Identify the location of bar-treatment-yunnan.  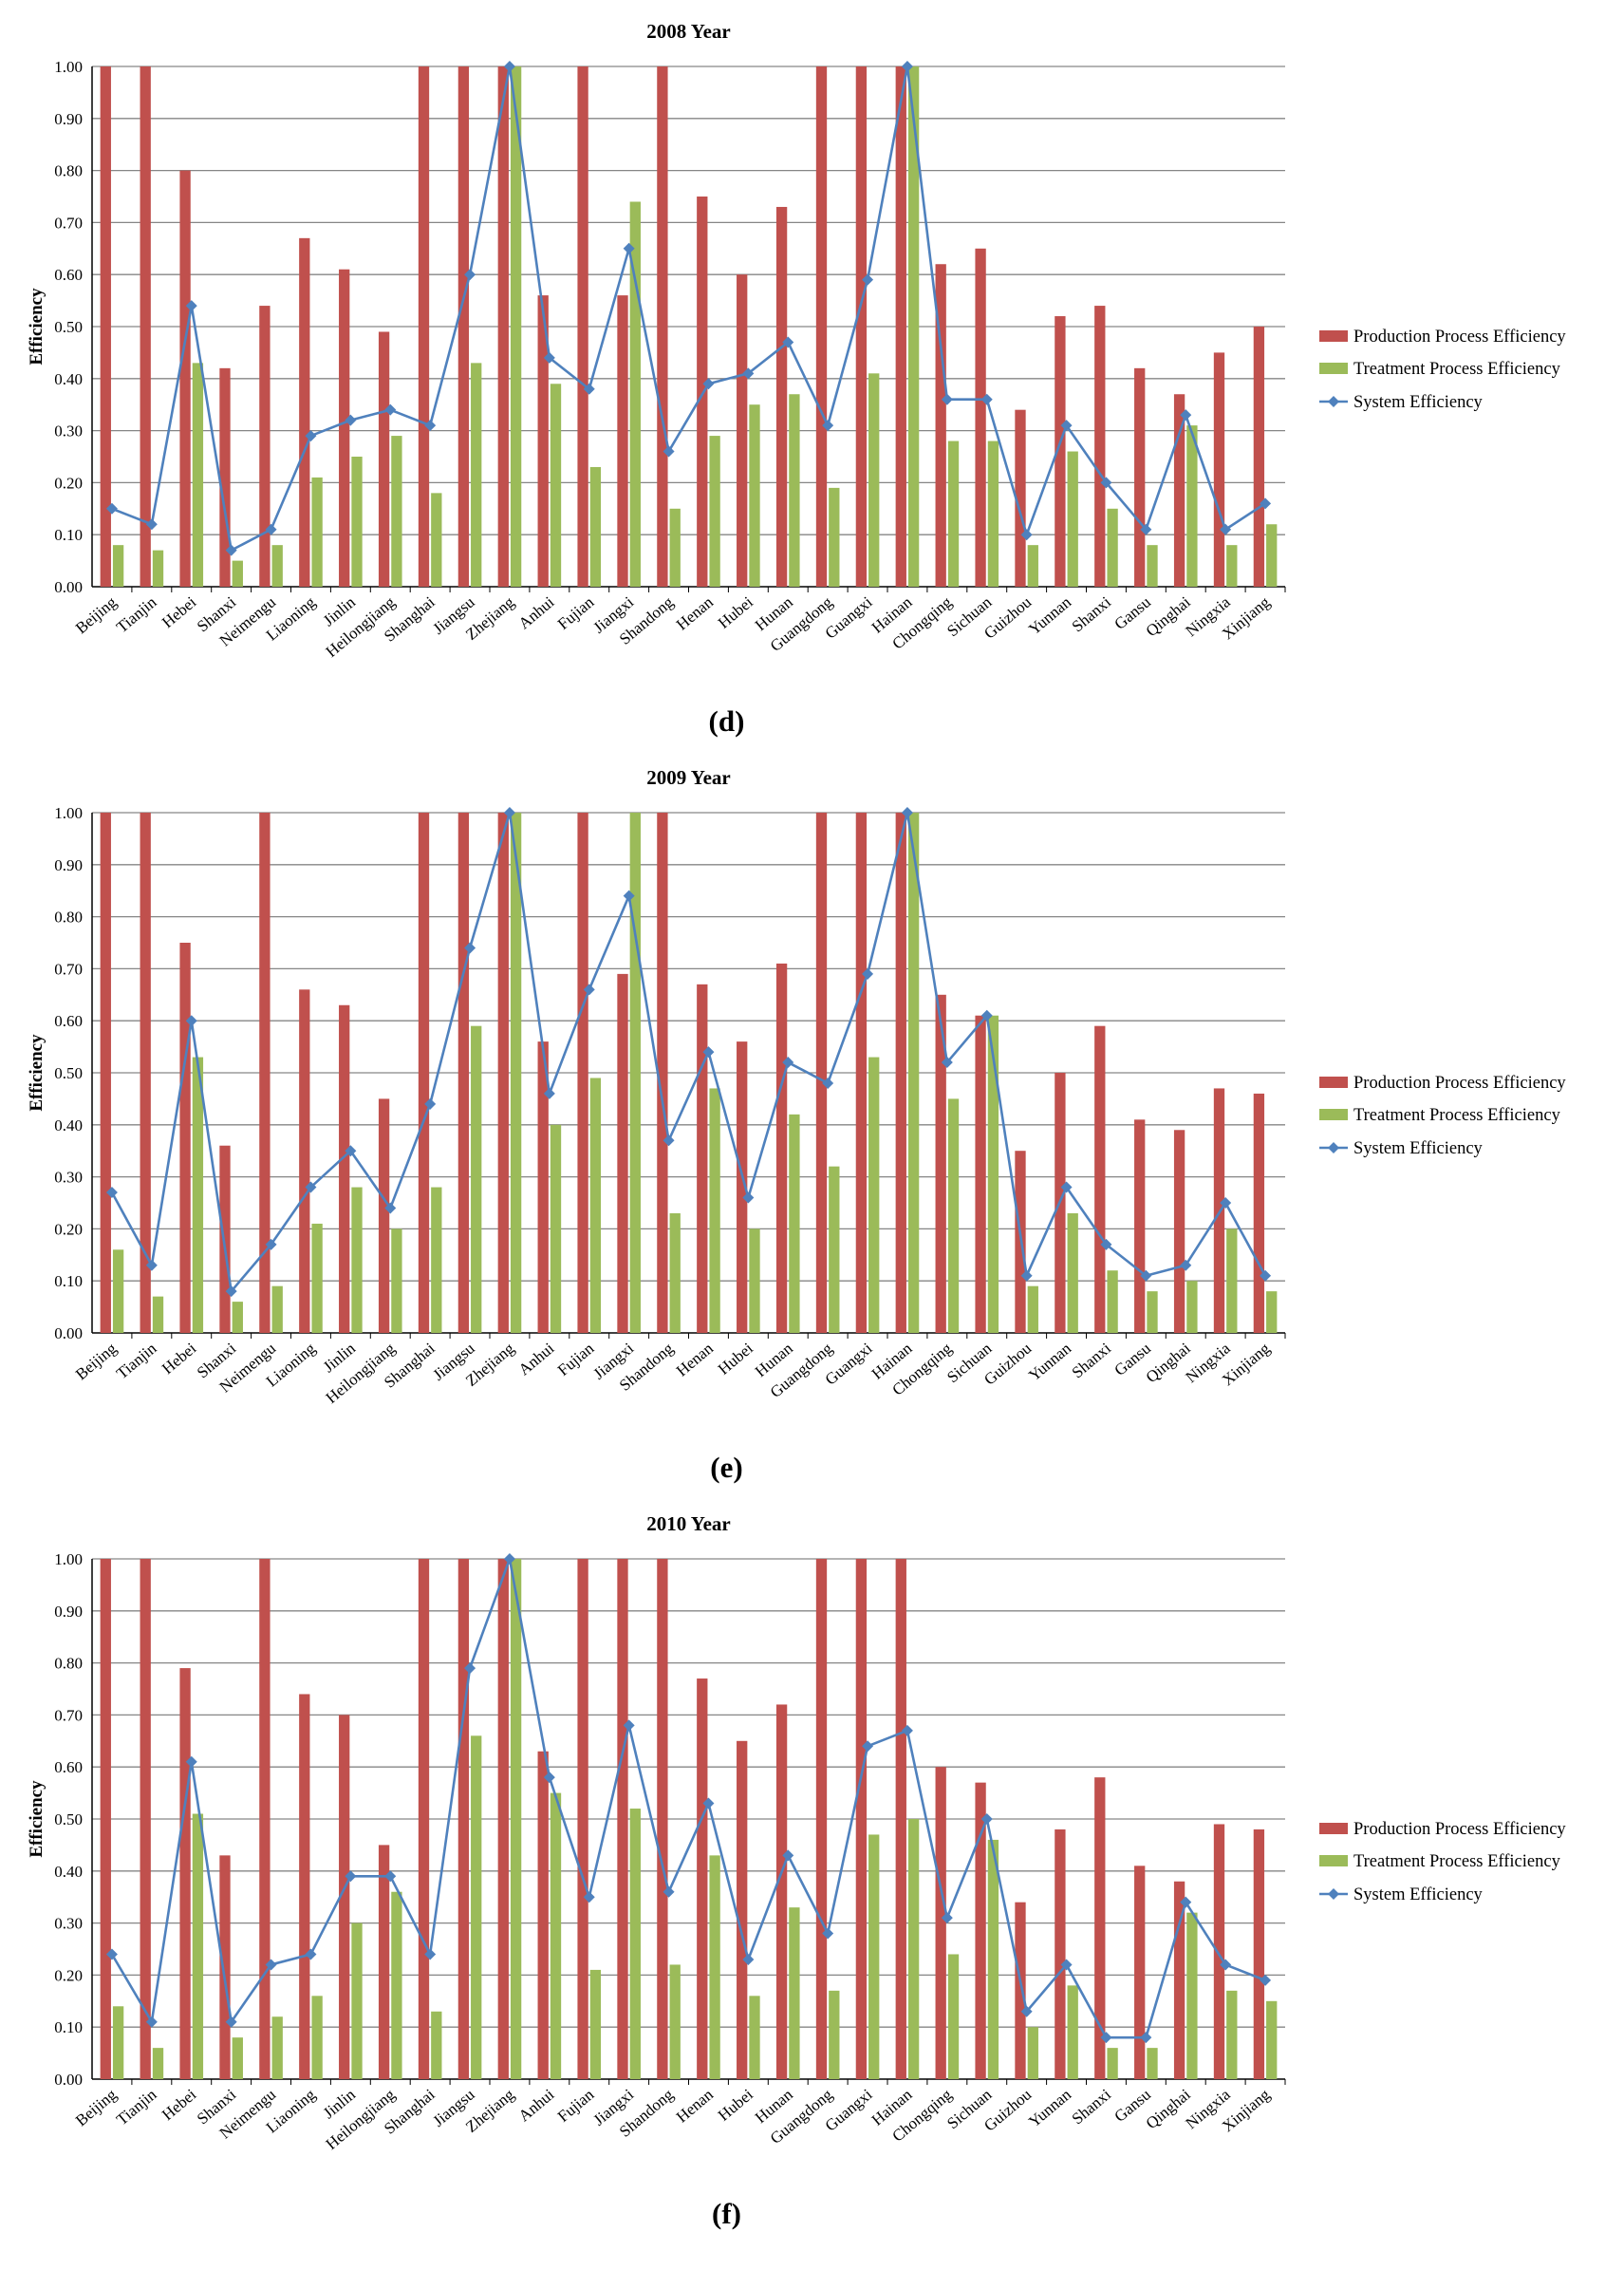
(1072, 2032).